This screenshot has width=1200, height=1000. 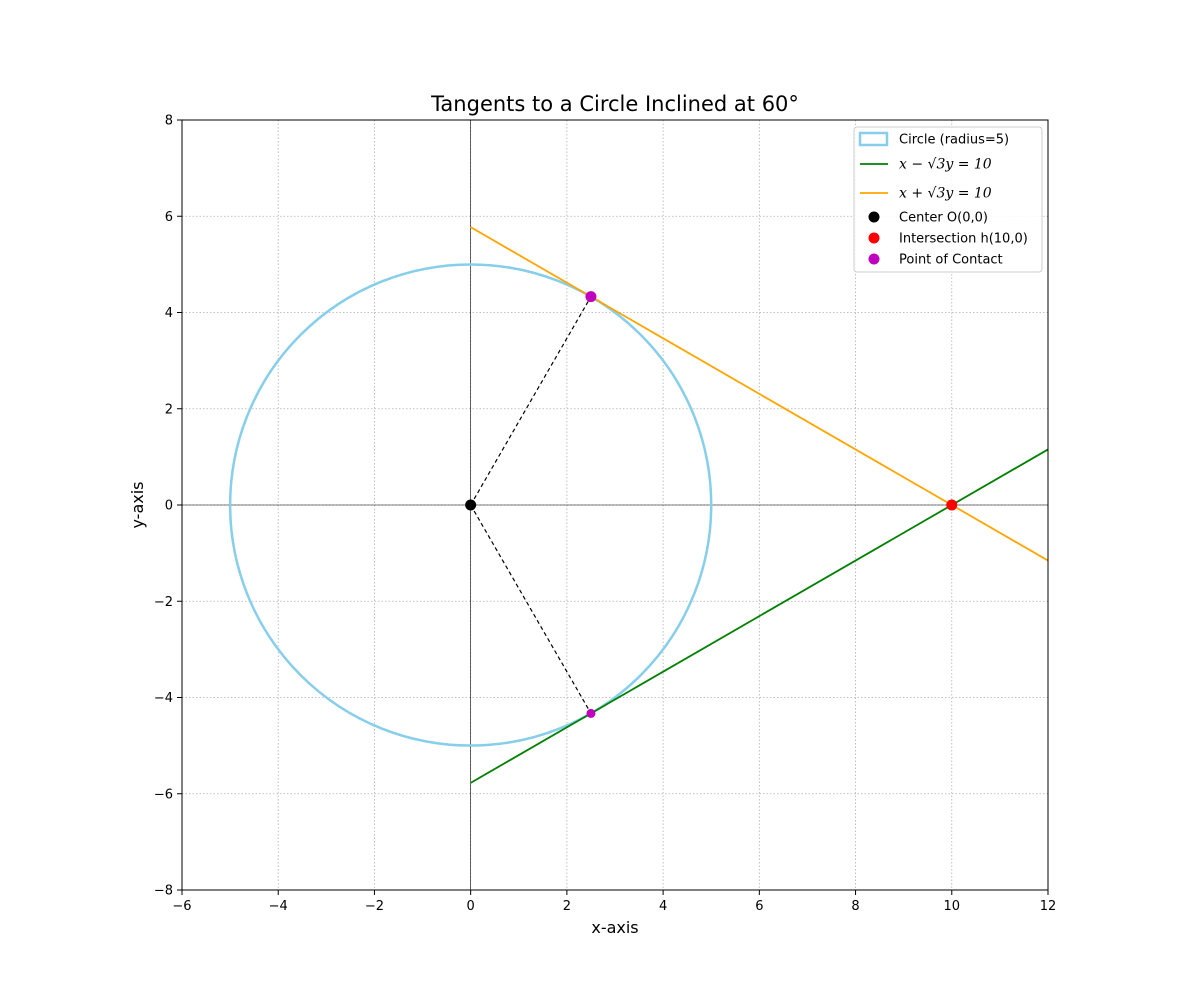 I want to click on x-tick-label: −4, so click(x=278, y=906).